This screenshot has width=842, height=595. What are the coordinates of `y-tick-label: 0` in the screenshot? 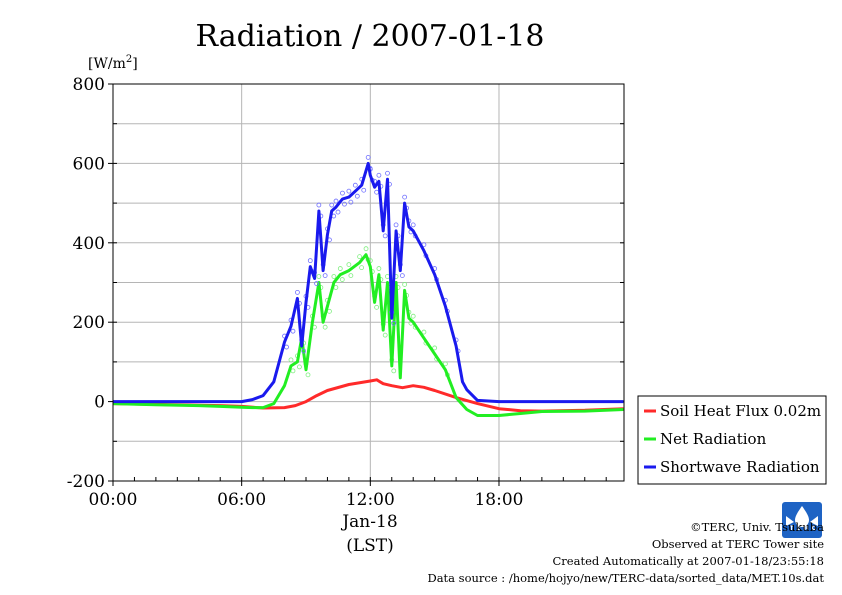 It's located at (99, 403).